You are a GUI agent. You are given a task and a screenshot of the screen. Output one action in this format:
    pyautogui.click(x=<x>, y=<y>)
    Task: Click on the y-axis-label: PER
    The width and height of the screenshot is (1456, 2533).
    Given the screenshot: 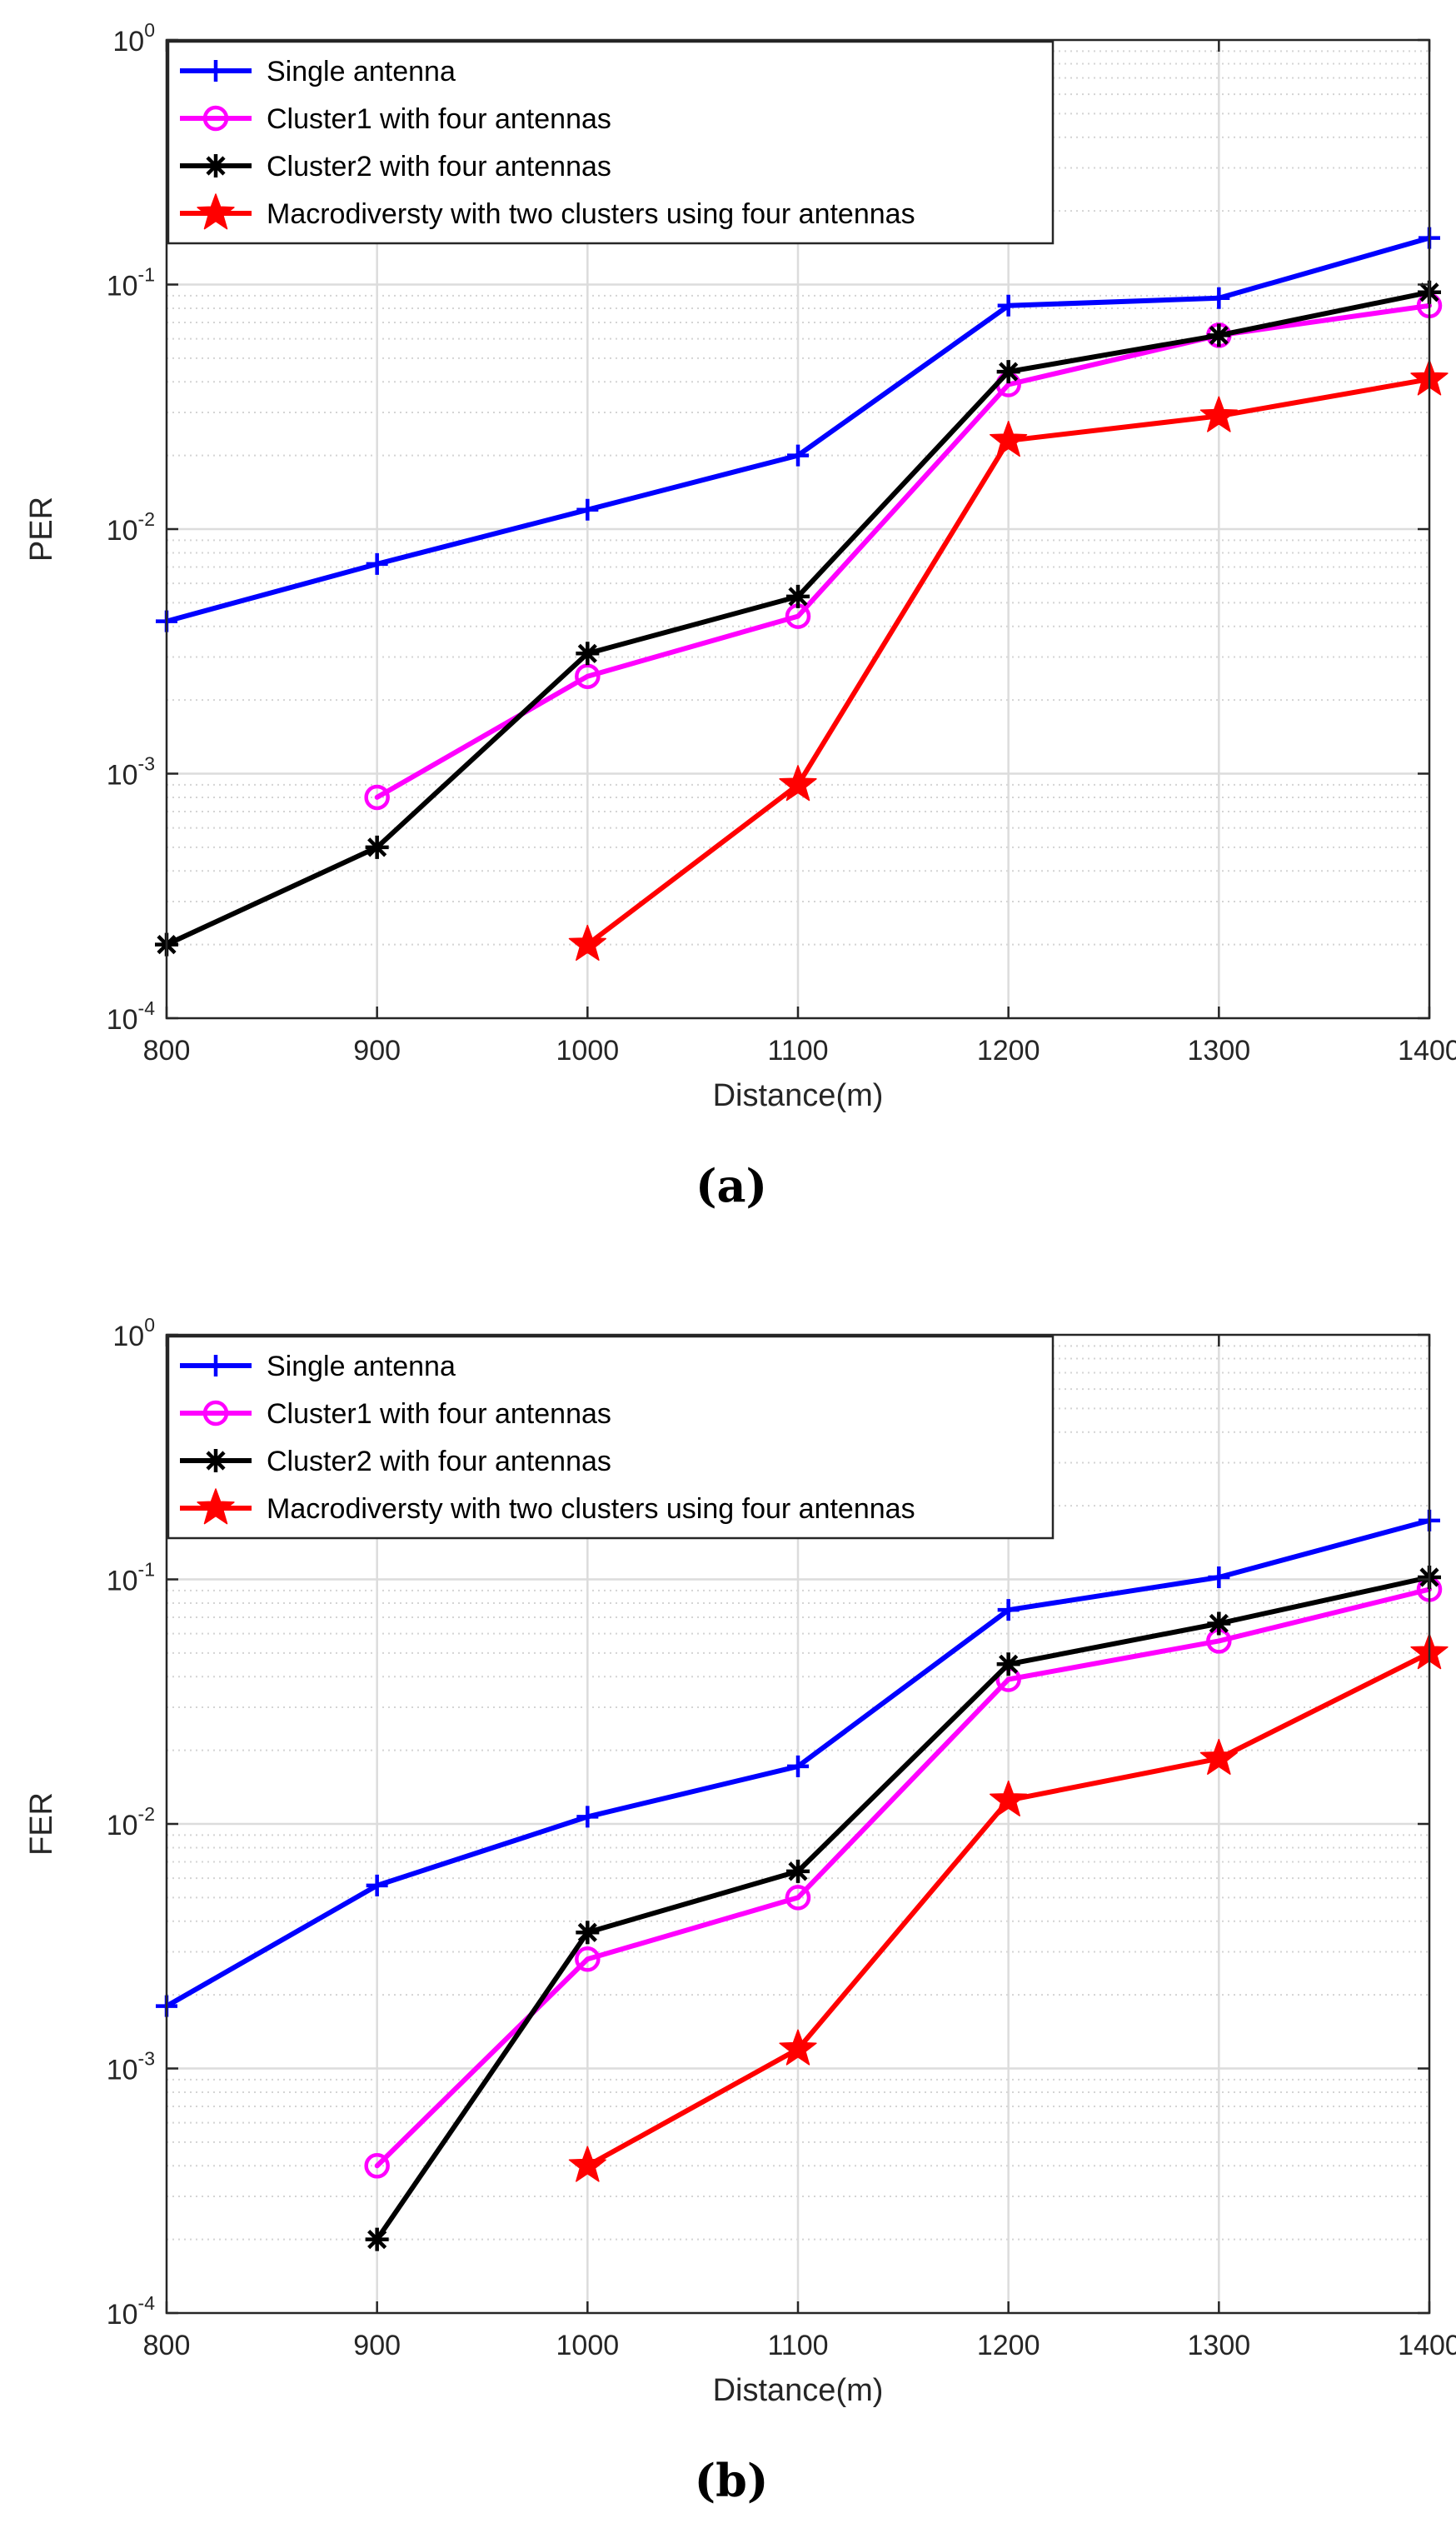 What is the action you would take?
    pyautogui.click(x=41, y=529)
    